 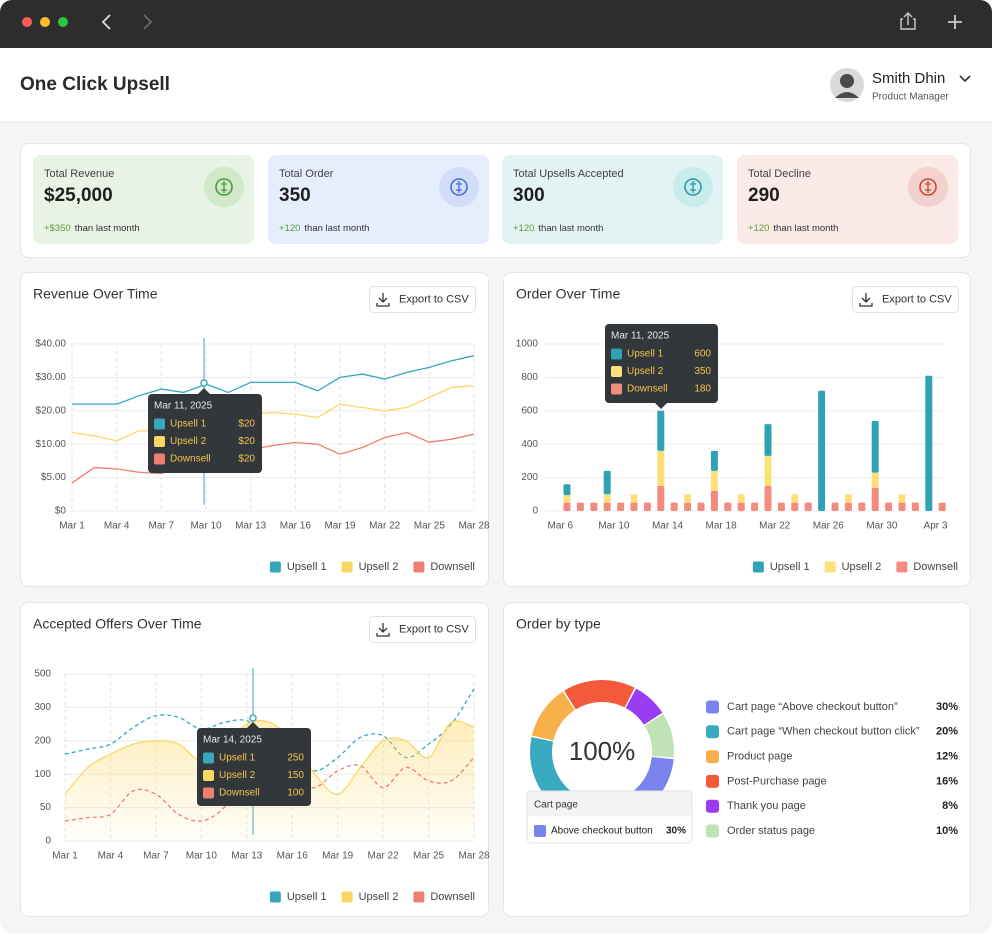 I want to click on tooltip-title: Mar 14, 2025, so click(x=232, y=740).